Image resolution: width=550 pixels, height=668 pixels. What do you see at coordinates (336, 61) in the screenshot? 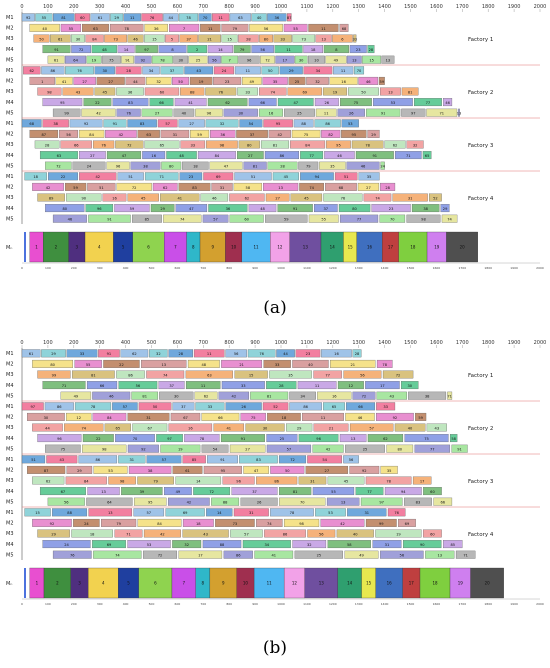
I see `operation-label: 49` at bounding box center [336, 61].